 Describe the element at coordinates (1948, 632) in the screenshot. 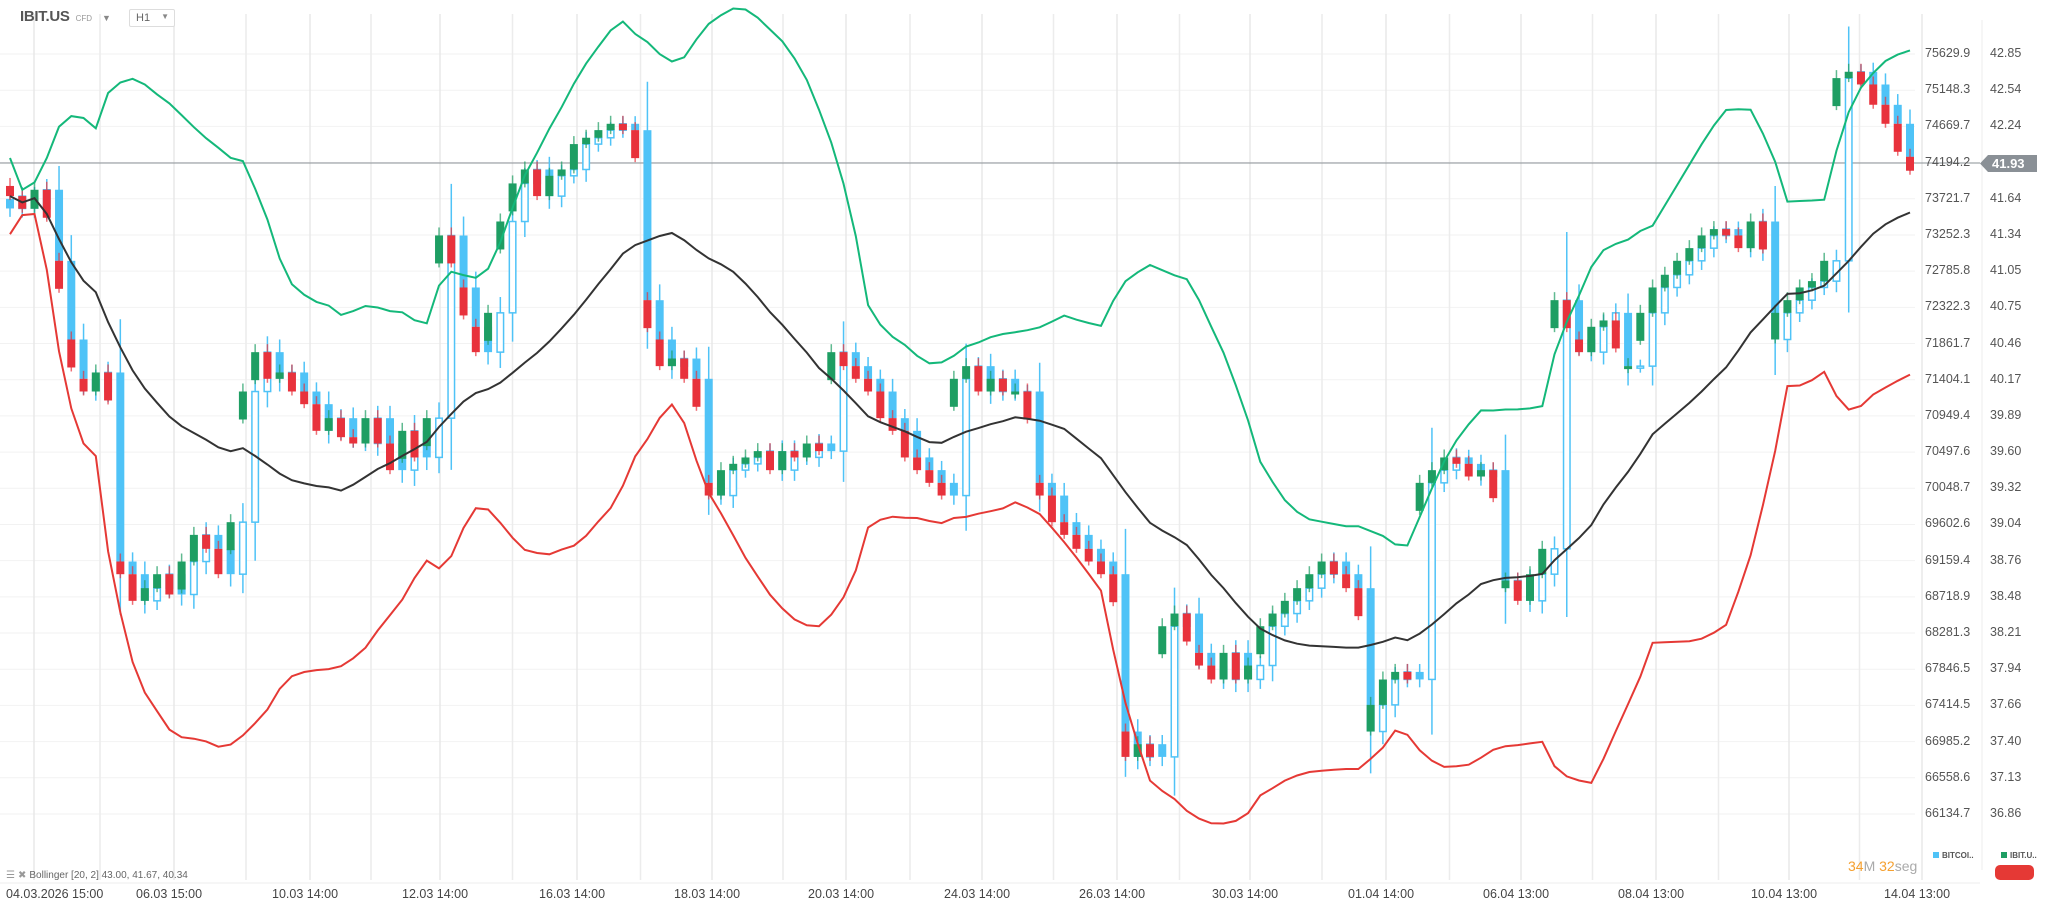

I see `btc-price-label: 68281.3` at that location.